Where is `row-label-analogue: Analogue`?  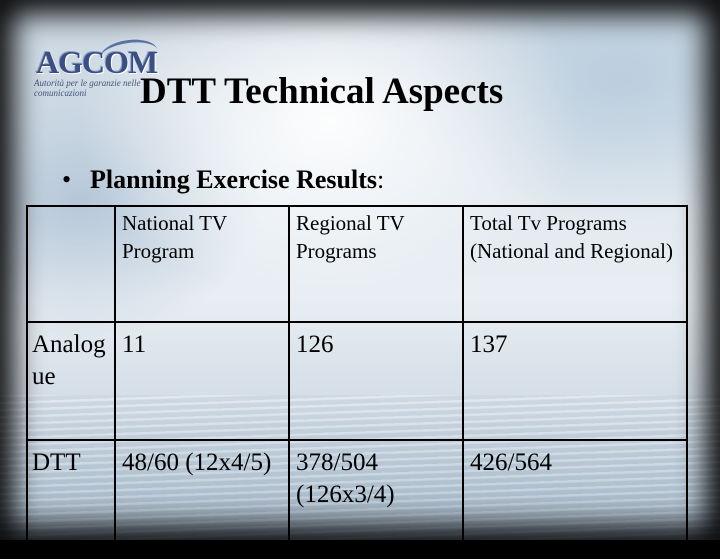
row-label-analogue: Analogue is located at coordinates (71, 381).